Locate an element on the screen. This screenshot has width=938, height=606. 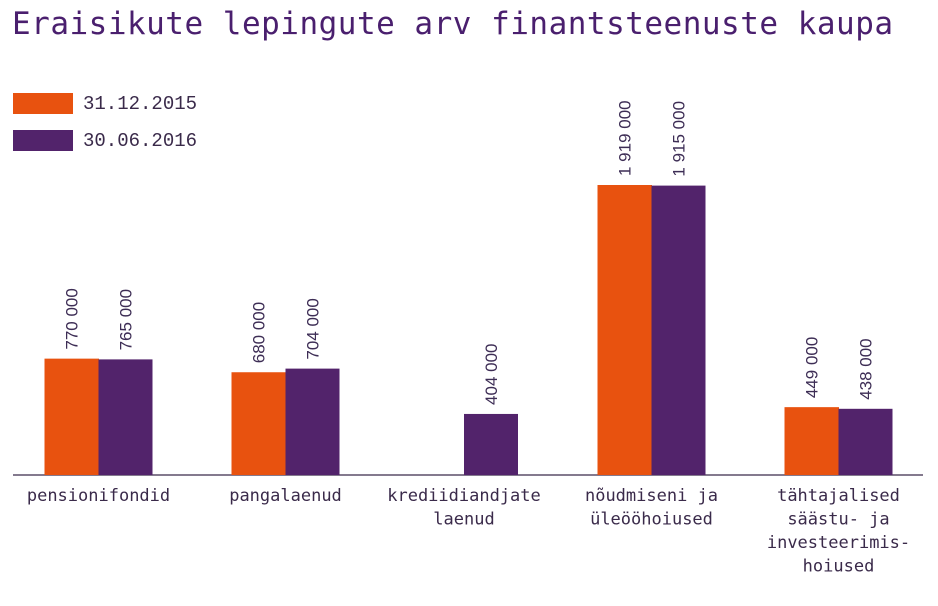
value-label-1-5: 449 000 is located at coordinates (812, 367).